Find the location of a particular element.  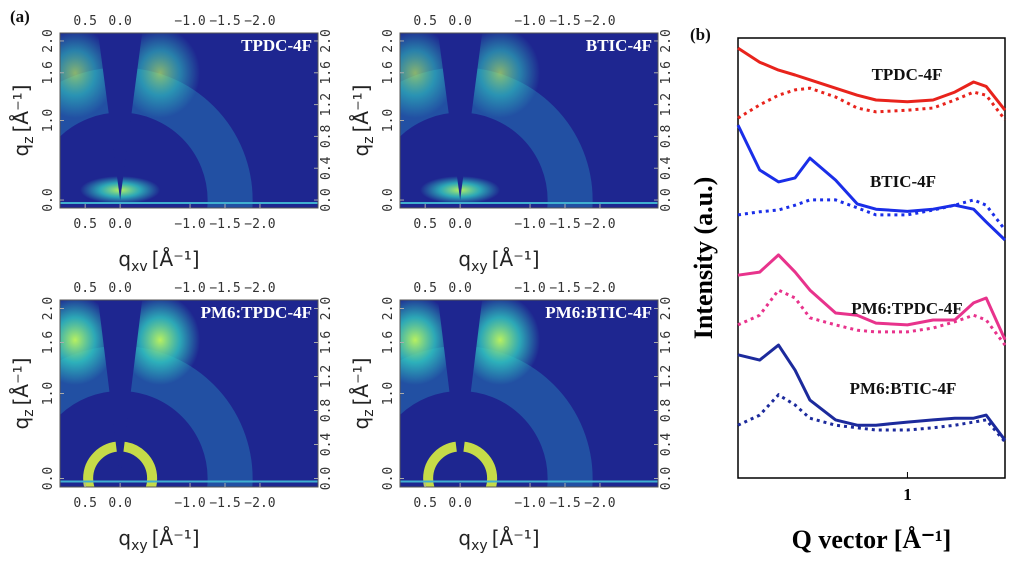

panel-title: BTIC-4F is located at coordinates (619, 45).